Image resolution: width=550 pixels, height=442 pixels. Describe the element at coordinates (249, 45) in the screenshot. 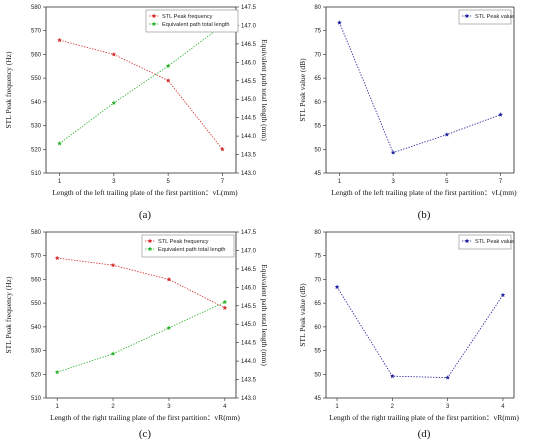

I see `y2-tick-label: 146.5` at that location.